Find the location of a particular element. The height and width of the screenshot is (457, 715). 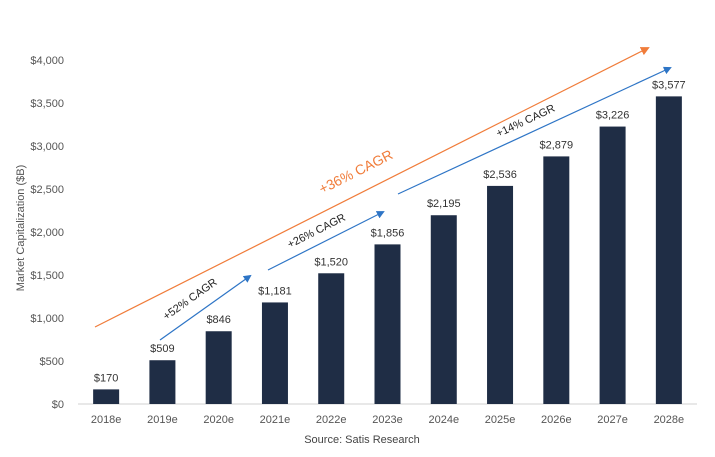

x-tick-label: 2018e is located at coordinates (106, 420).